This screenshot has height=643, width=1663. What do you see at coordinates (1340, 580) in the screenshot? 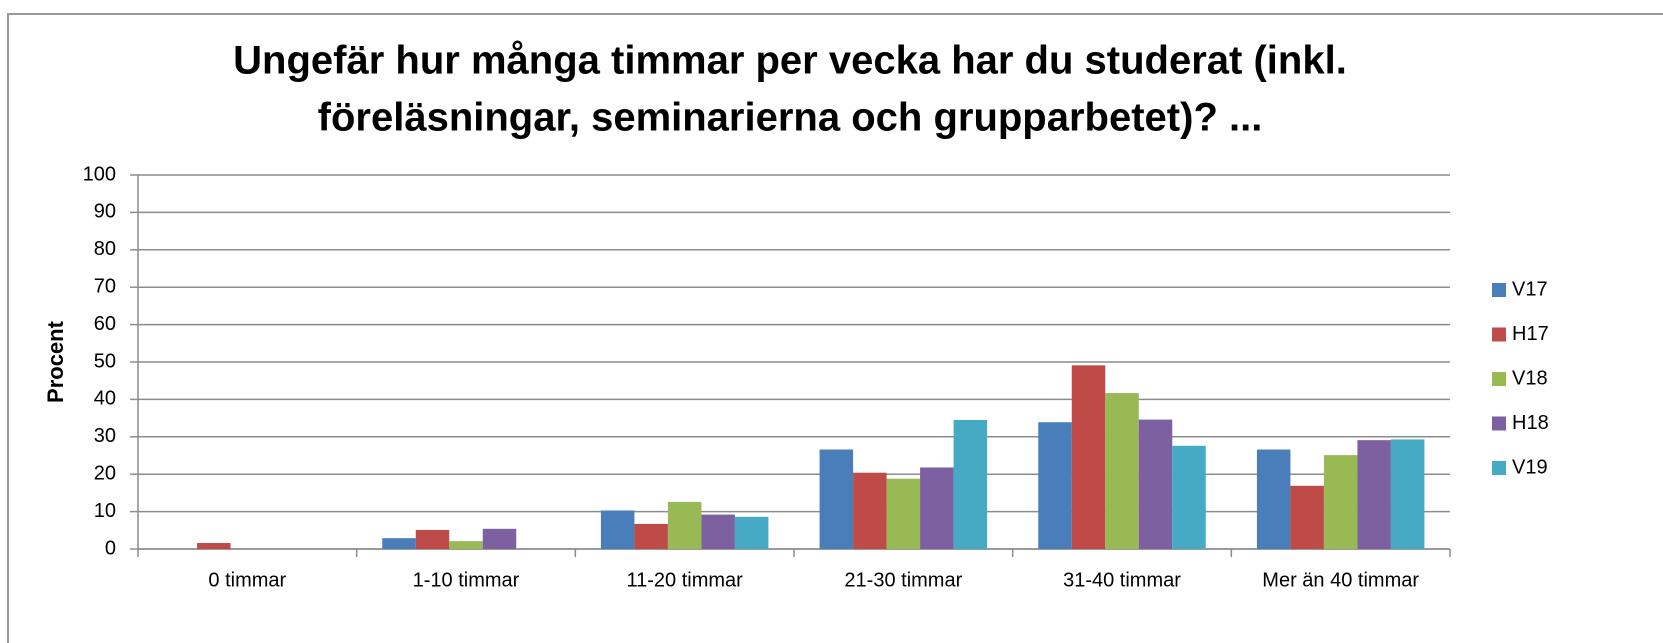
I see `x-tick-label: Mer än 40 timmar` at bounding box center [1340, 580].